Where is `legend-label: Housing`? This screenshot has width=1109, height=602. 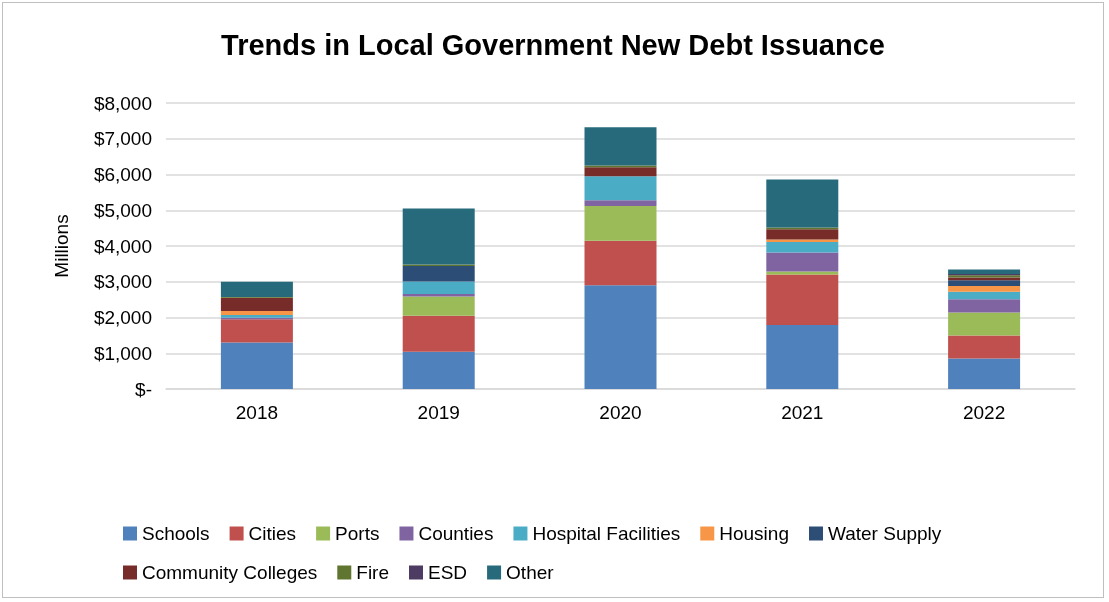 legend-label: Housing is located at coordinates (754, 533).